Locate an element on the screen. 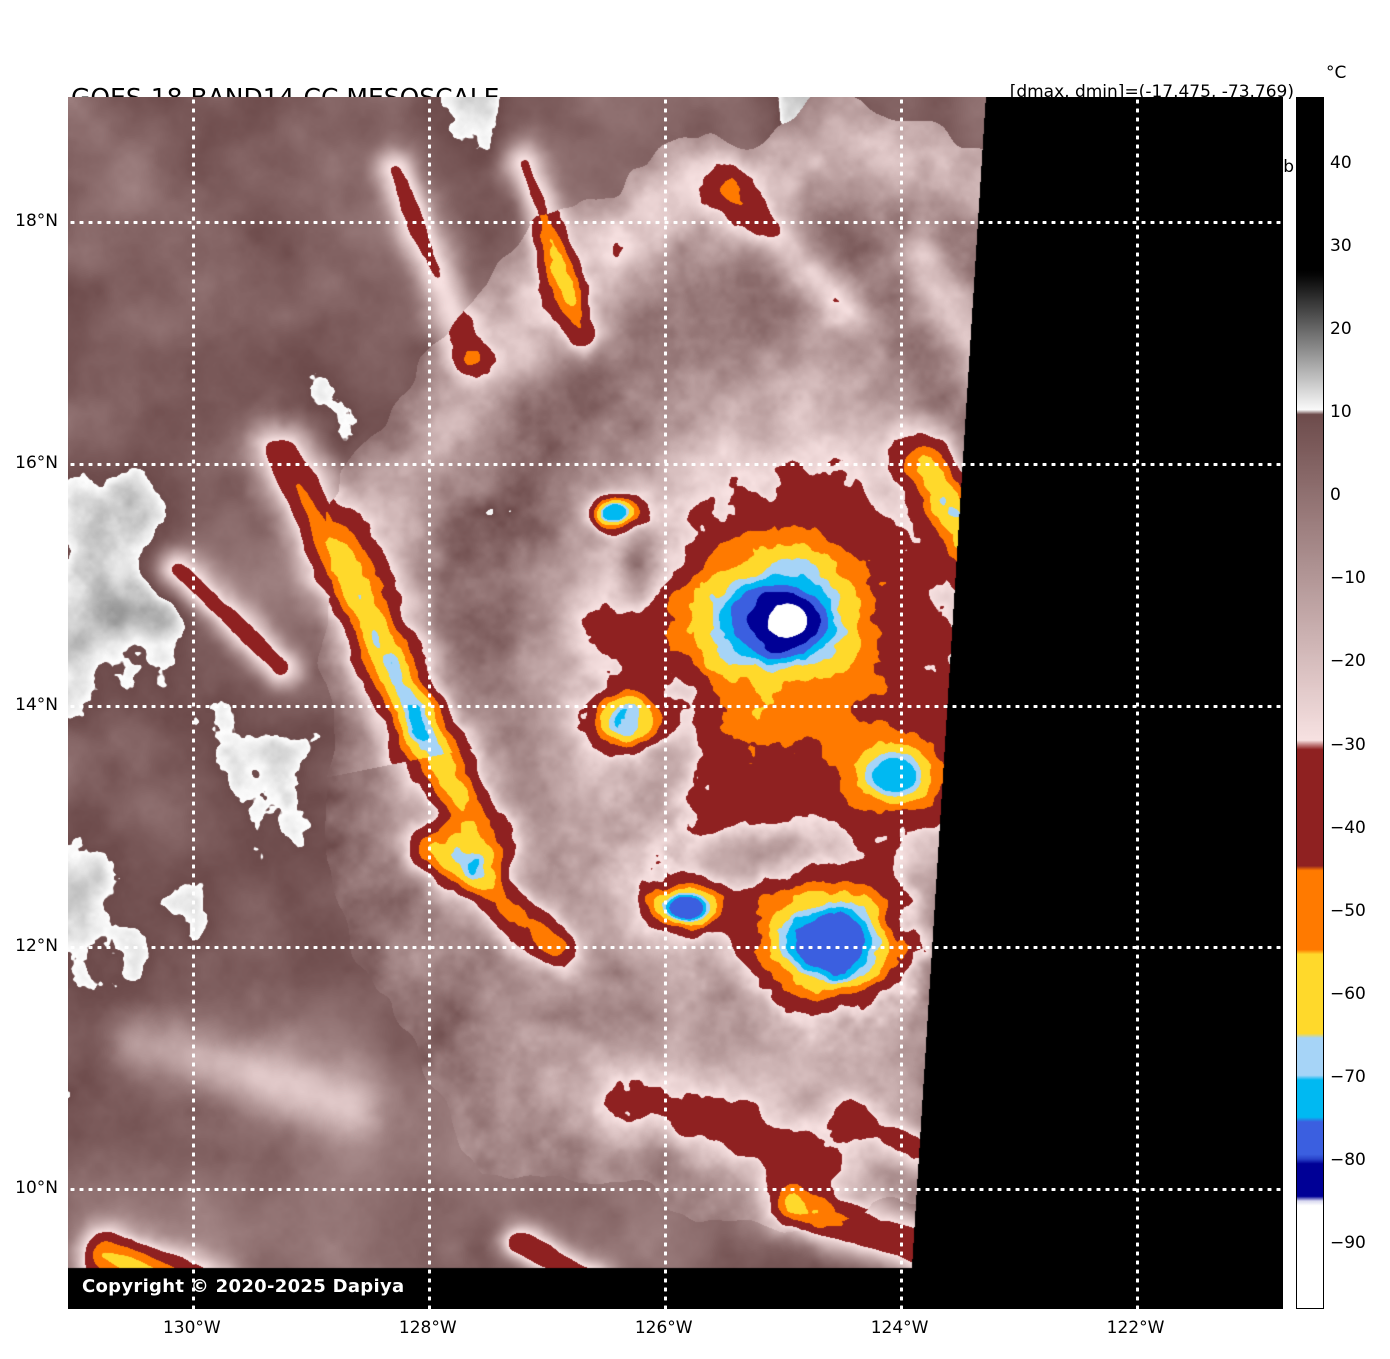 The height and width of the screenshot is (1359, 1390). colorbar-gradient is located at coordinates (1310, 703).